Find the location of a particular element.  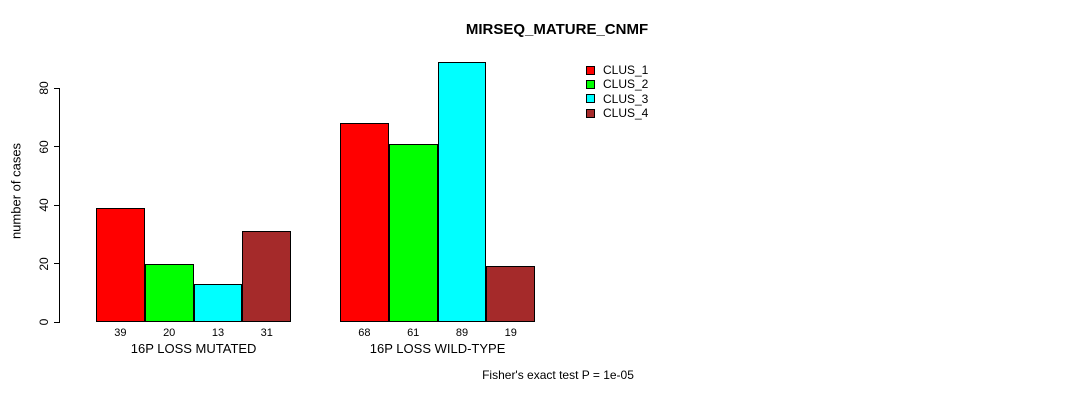

bar-value-label: 61 is located at coordinates (413, 333).